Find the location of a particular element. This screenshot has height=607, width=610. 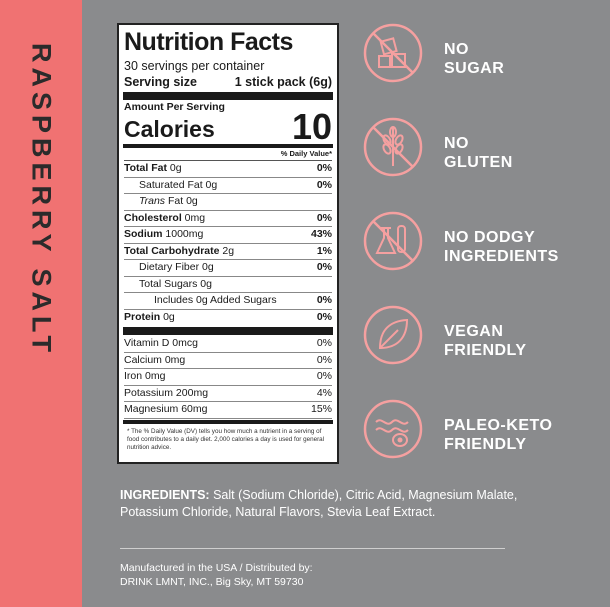

claim-vegan-friendly: VEGAN FRIENDLY is located at coordinates (482, 344).